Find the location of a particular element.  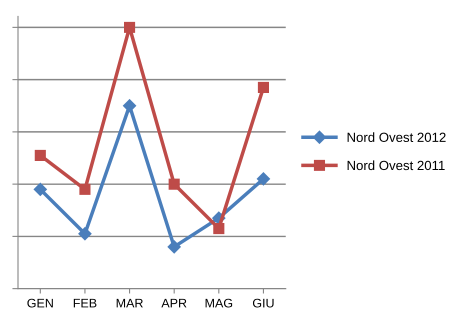

x-tick-label: MAG is located at coordinates (219, 303).